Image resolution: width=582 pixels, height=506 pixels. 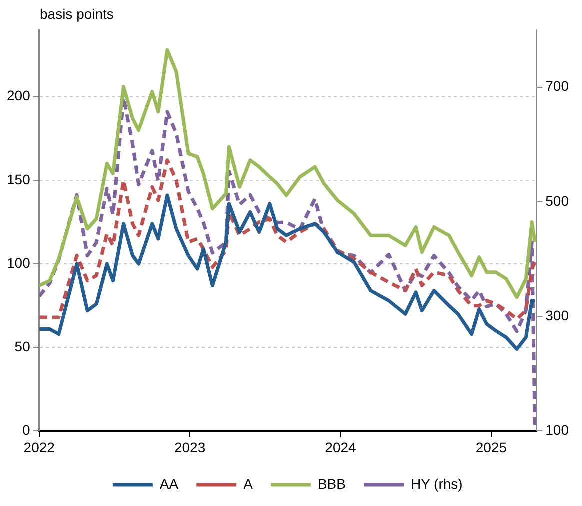 What do you see at coordinates (436, 484) in the screenshot?
I see `legend-label: HY (rhs)` at bounding box center [436, 484].